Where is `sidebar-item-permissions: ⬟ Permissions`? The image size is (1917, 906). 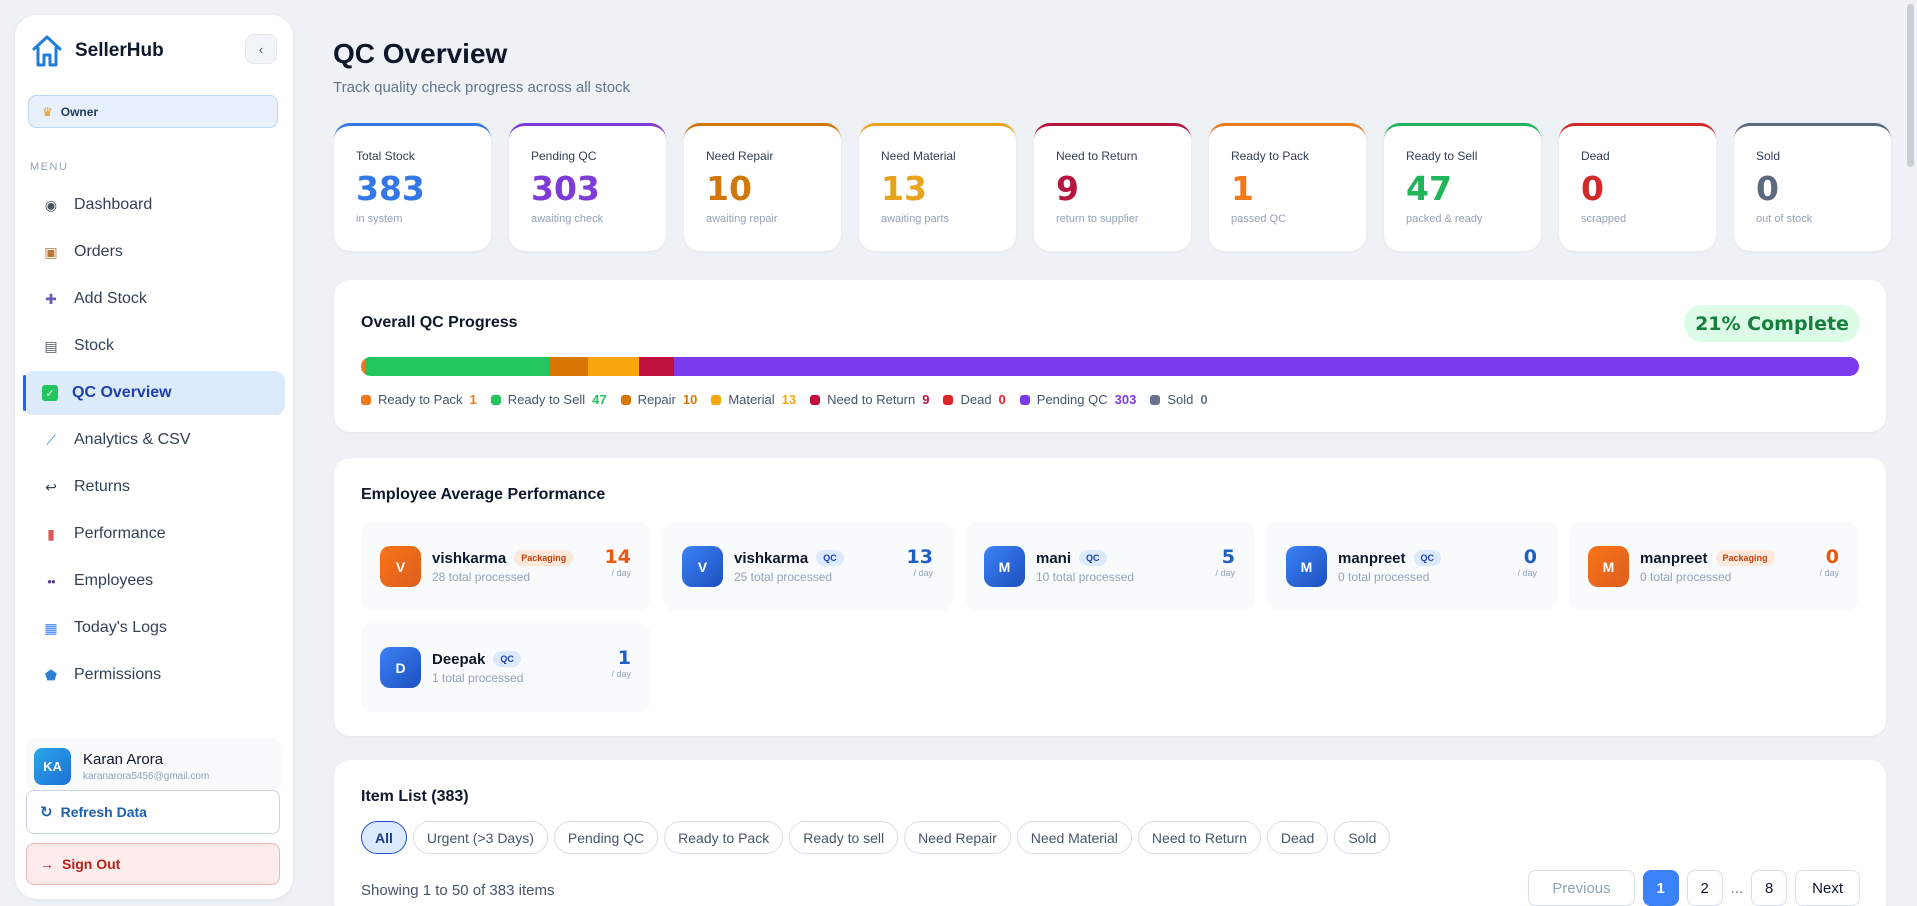
sidebar-item-permissions: ⬟ Permissions is located at coordinates (154, 675).